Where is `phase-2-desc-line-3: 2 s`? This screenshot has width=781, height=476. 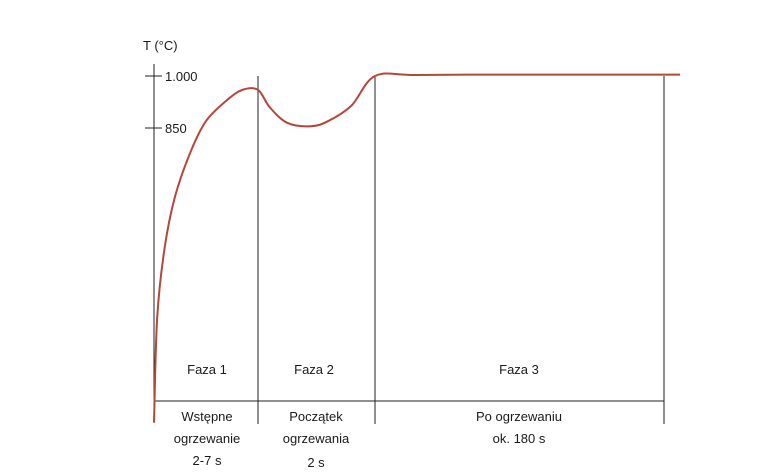
phase-2-desc-line-3: 2 s is located at coordinates (316, 462).